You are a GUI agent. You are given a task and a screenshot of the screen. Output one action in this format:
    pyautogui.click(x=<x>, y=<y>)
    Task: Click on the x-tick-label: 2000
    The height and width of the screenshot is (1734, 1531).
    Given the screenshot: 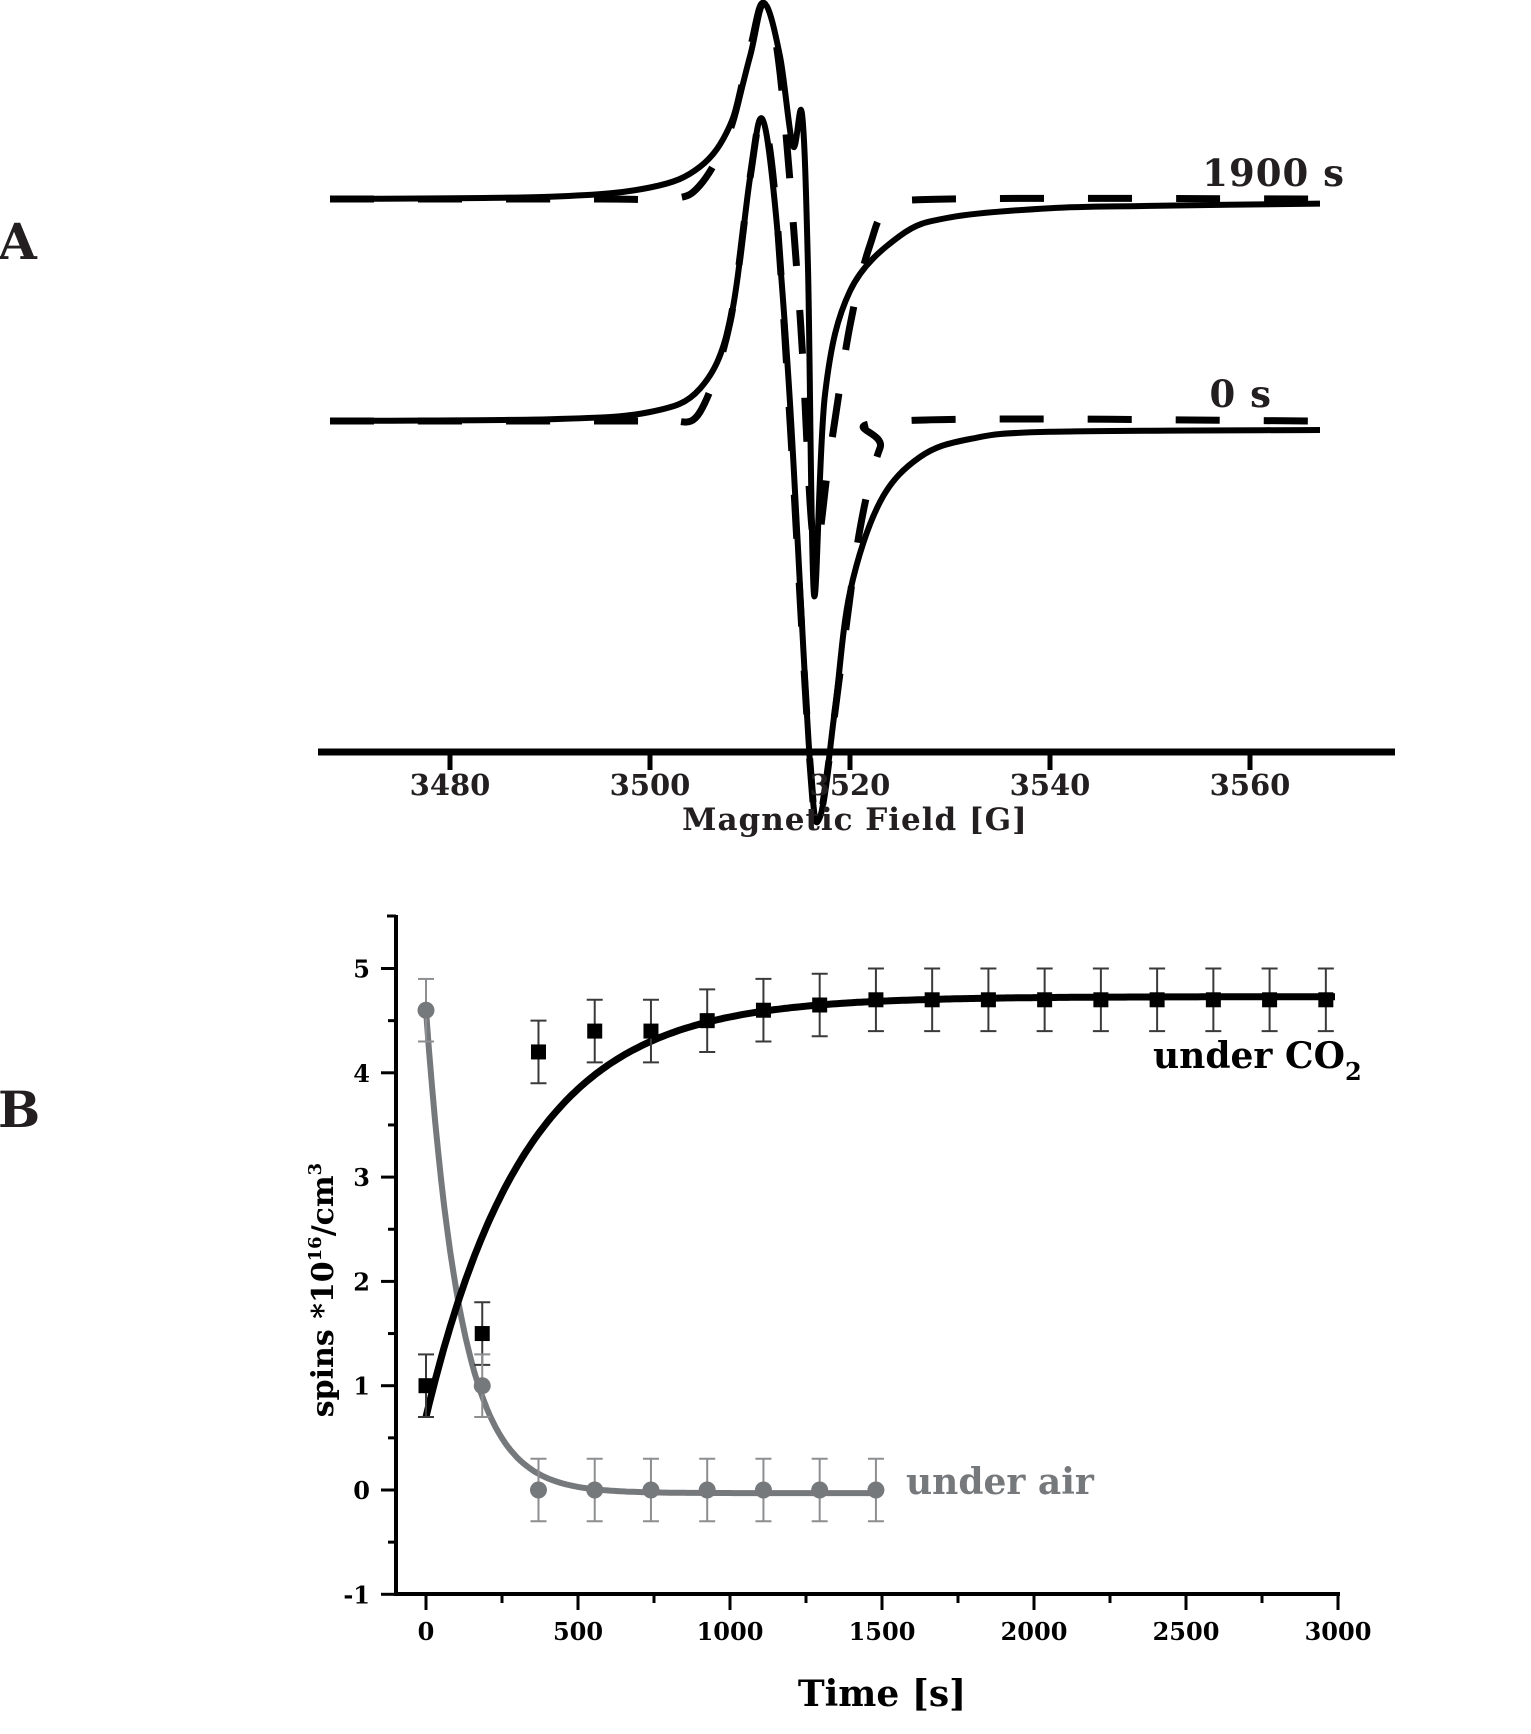 What is the action you would take?
    pyautogui.click(x=1034, y=1631)
    